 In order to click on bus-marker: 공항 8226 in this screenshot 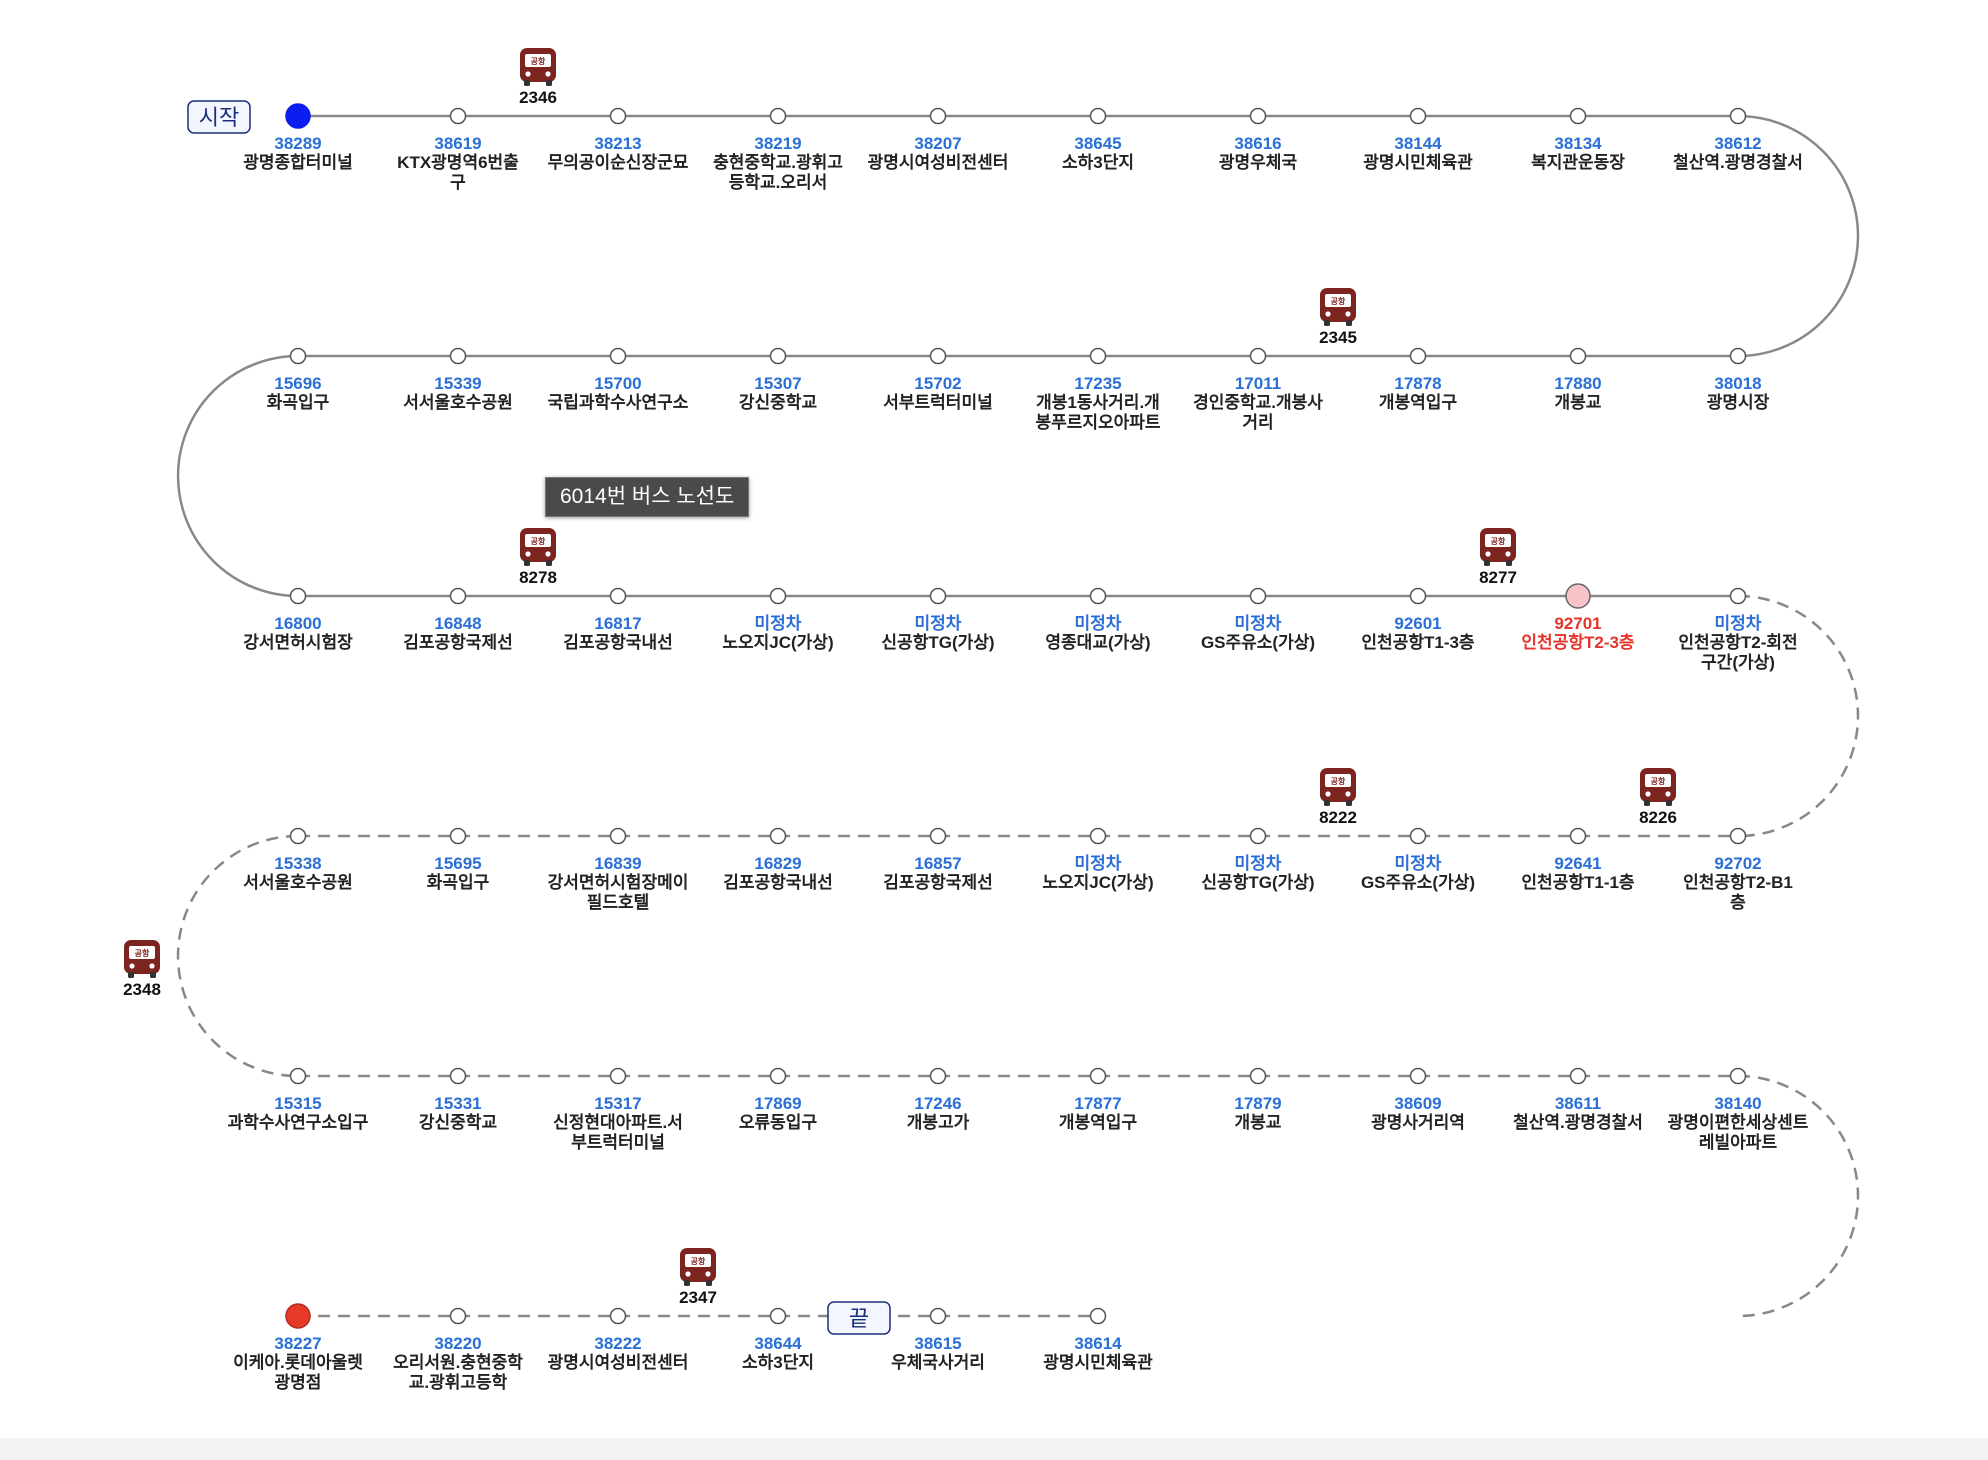, I will do `click(1658, 797)`.